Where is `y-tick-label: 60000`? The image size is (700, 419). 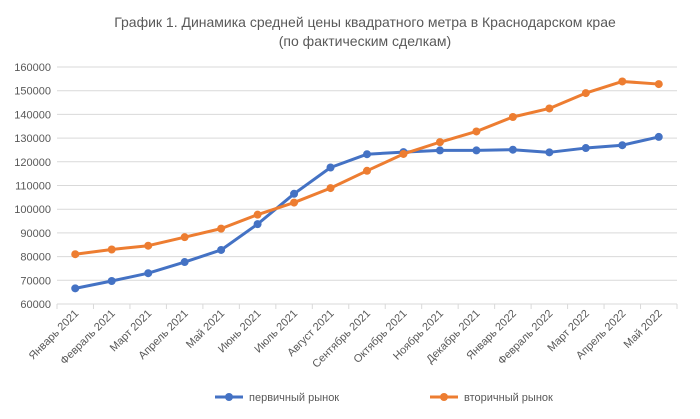
y-tick-label: 60000 is located at coordinates (35, 305).